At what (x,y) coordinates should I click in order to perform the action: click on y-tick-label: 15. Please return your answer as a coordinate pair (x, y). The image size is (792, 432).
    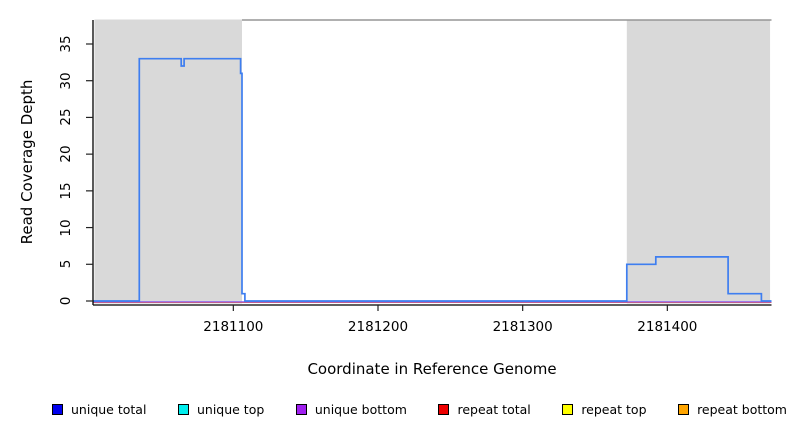
    Looking at the image, I should click on (66, 191).